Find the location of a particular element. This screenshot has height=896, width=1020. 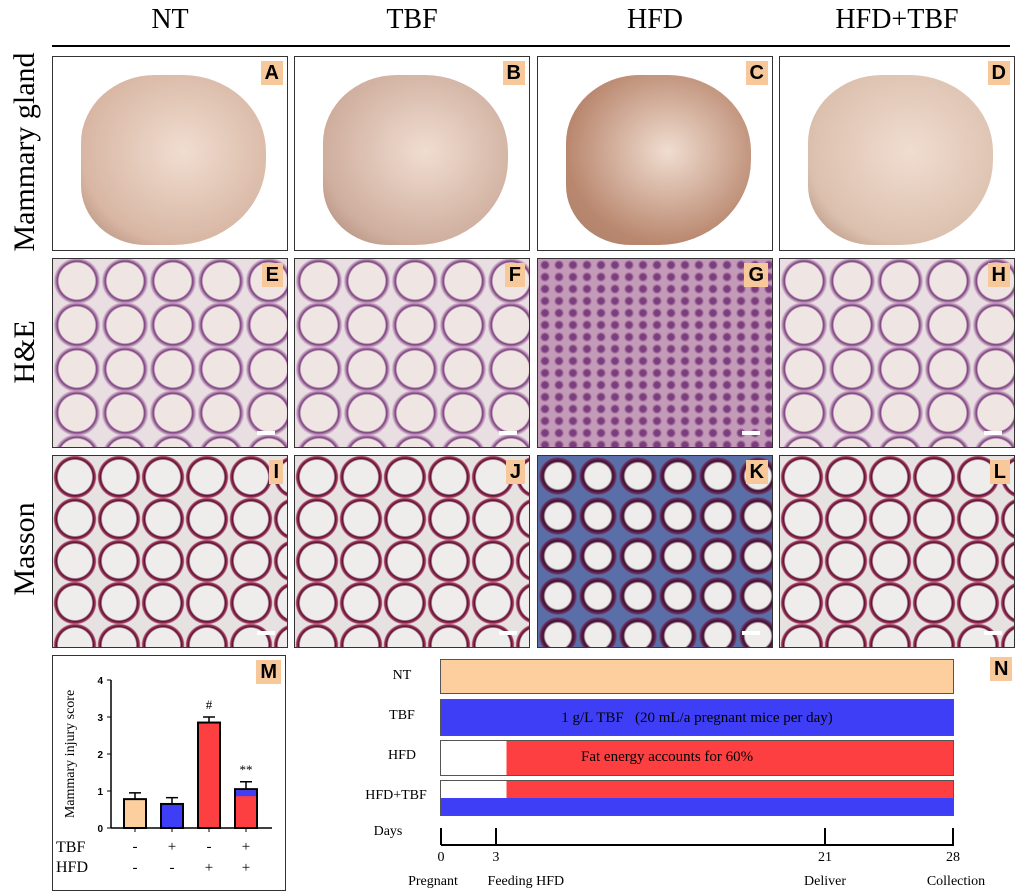

y-tick-label: 3 is located at coordinates (100, 718).